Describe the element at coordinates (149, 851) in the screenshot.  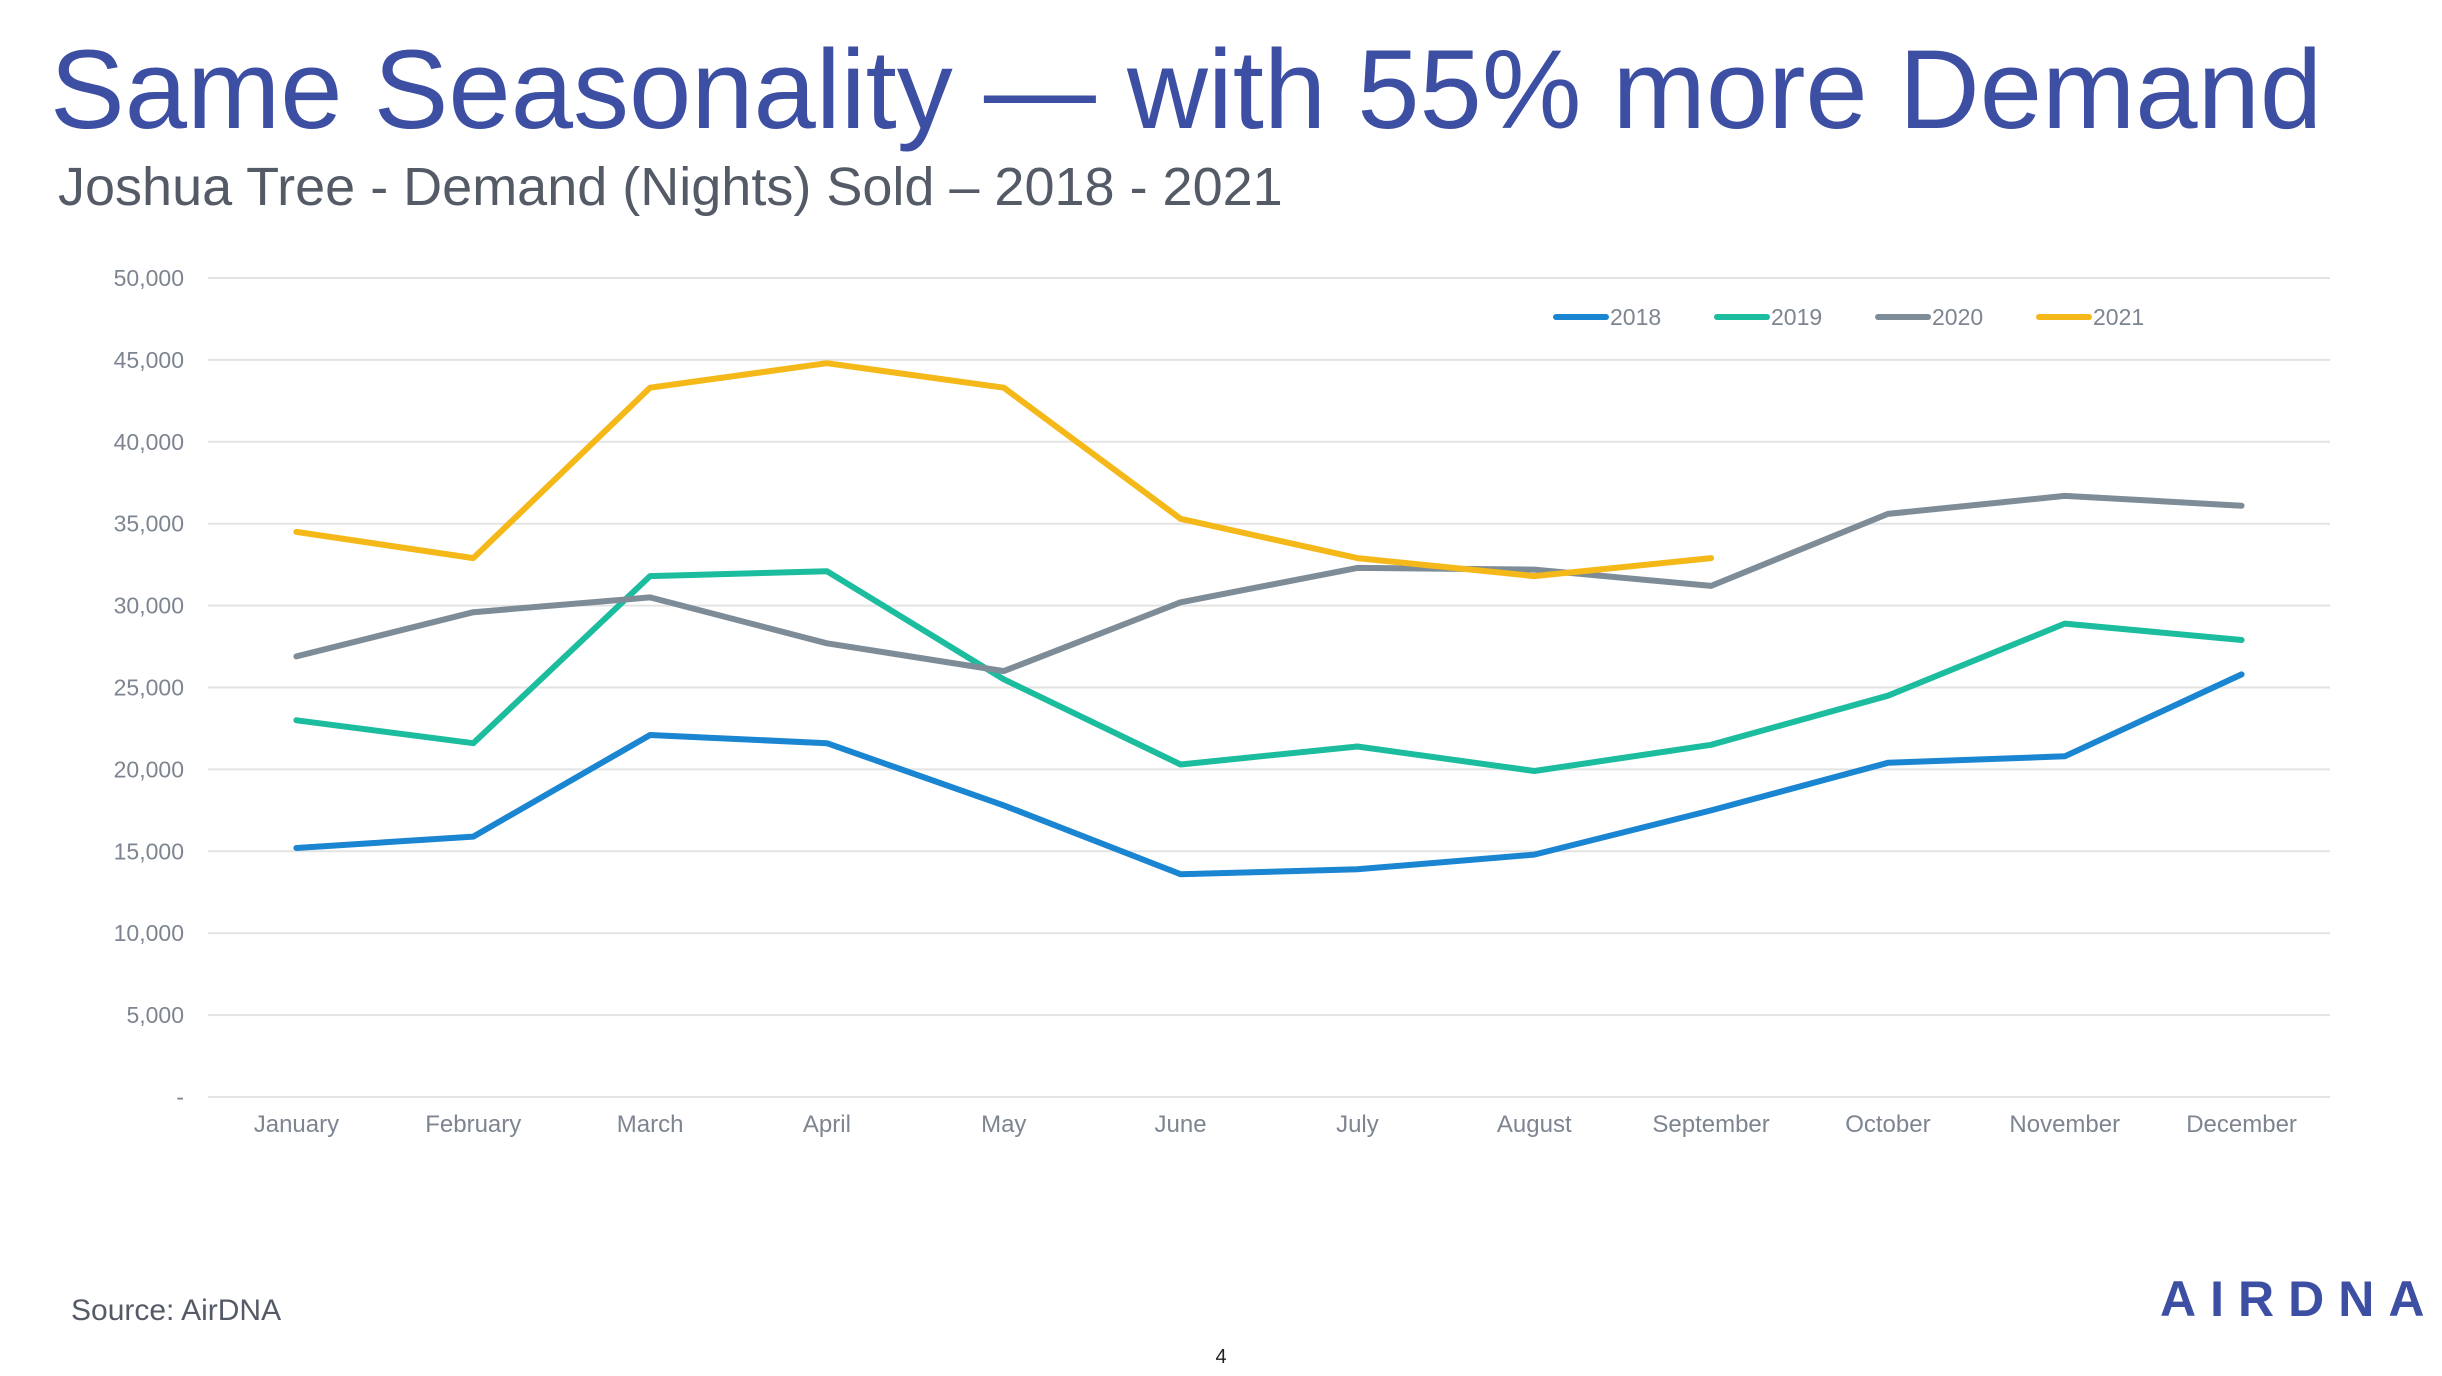
I see `y-tick-label: 15,000` at that location.